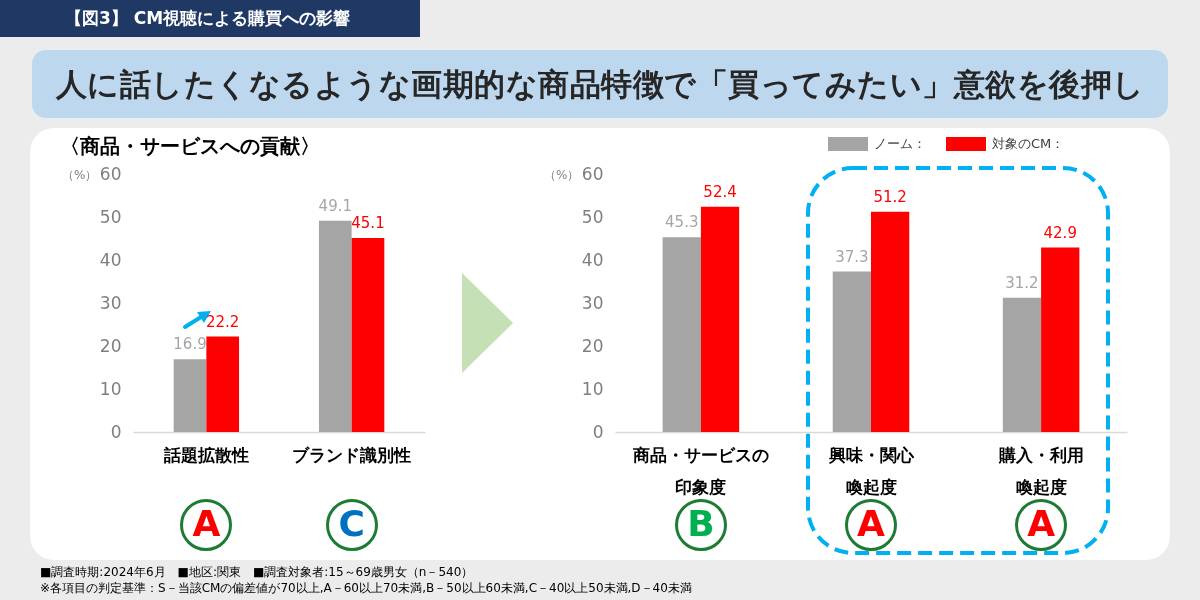  What do you see at coordinates (890, 196) in the screenshot?
I see `data-label: 51.2` at bounding box center [890, 196].